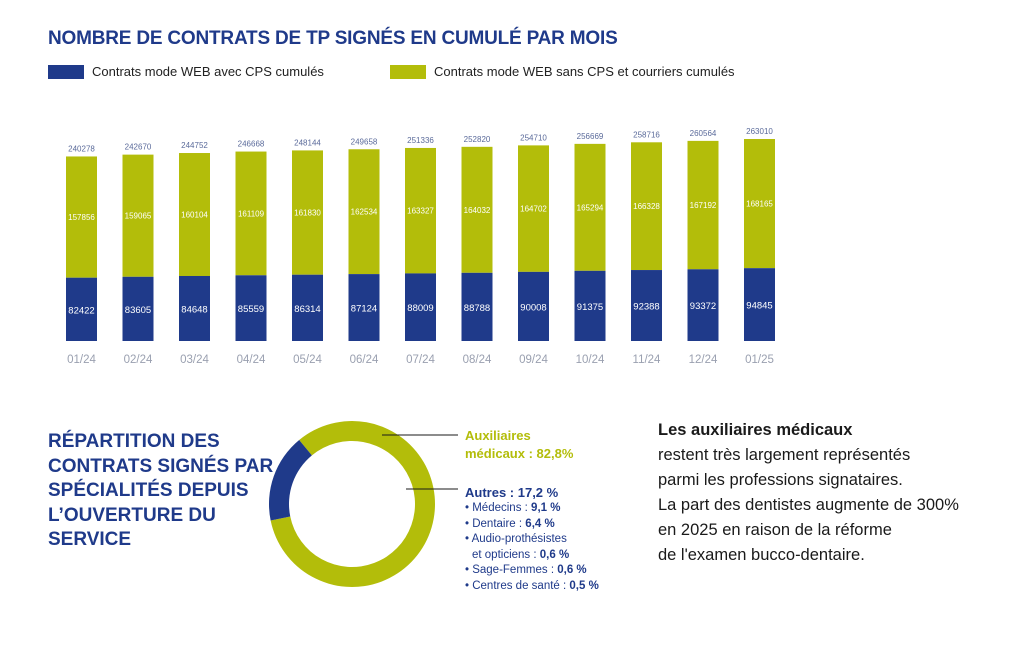 The width and height of the screenshot is (1024, 657). Describe the element at coordinates (477, 139) in the screenshot. I see `total-label: 252820` at that location.